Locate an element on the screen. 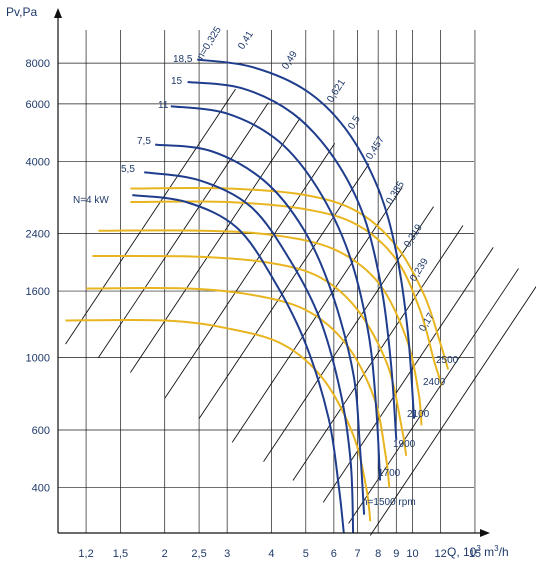 The image size is (536, 570). y-tick-label: 1600 is located at coordinates (38, 292).